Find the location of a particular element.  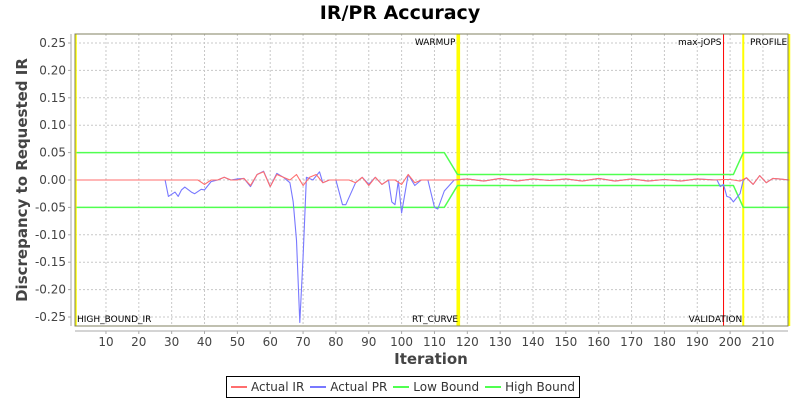

legend-item-low-bound: Low Bound is located at coordinates (436, 387).